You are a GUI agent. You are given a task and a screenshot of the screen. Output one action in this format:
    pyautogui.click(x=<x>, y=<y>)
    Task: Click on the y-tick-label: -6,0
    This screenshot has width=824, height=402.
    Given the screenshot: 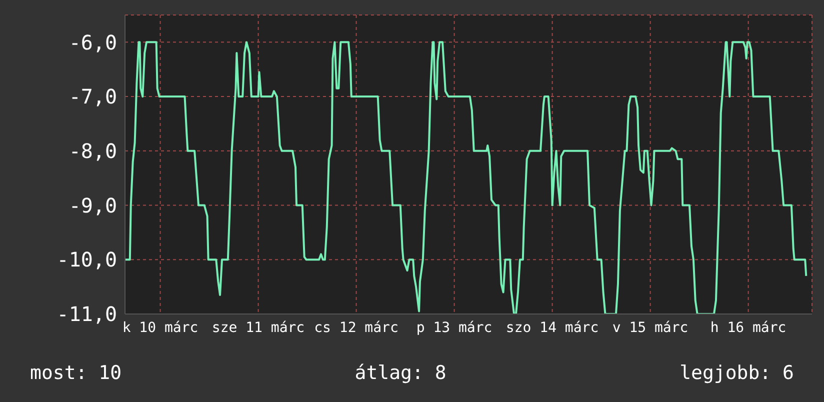 What is the action you would take?
    pyautogui.click(x=92, y=42)
    